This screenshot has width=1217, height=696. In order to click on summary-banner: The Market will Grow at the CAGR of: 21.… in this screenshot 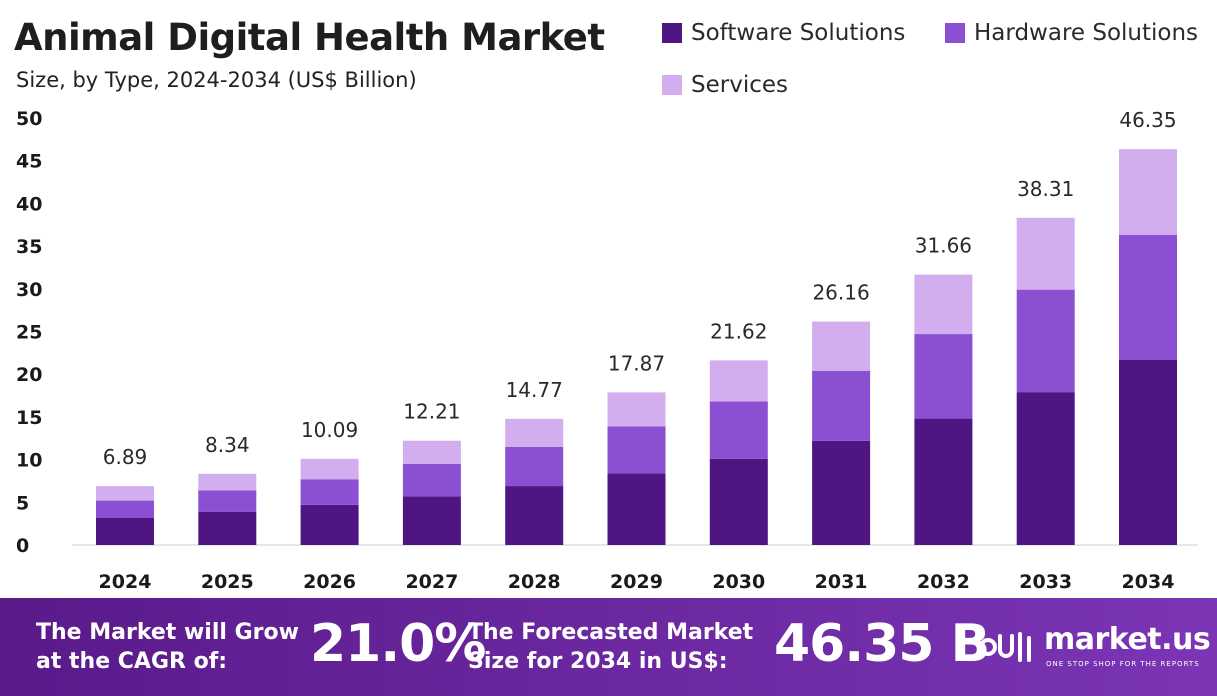, I will do `click(608, 647)`.